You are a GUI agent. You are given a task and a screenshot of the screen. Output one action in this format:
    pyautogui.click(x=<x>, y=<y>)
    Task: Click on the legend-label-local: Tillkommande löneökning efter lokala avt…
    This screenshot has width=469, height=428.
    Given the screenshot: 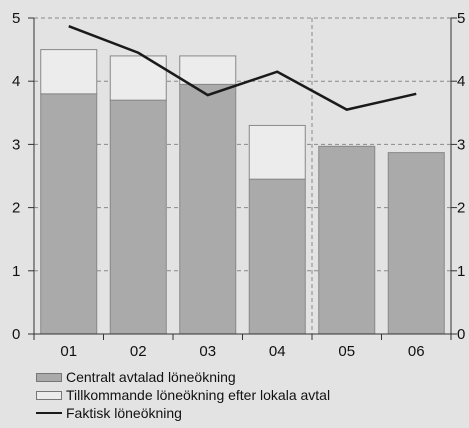 What is the action you would take?
    pyautogui.click(x=198, y=395)
    